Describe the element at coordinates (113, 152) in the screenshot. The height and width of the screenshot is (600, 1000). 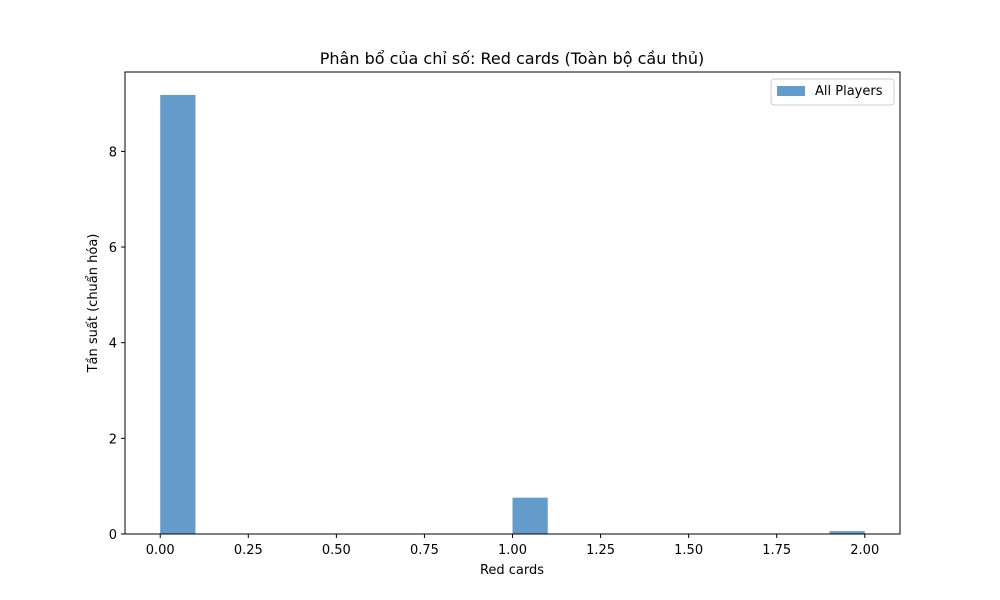
I see `y-tick-label: 8` at that location.